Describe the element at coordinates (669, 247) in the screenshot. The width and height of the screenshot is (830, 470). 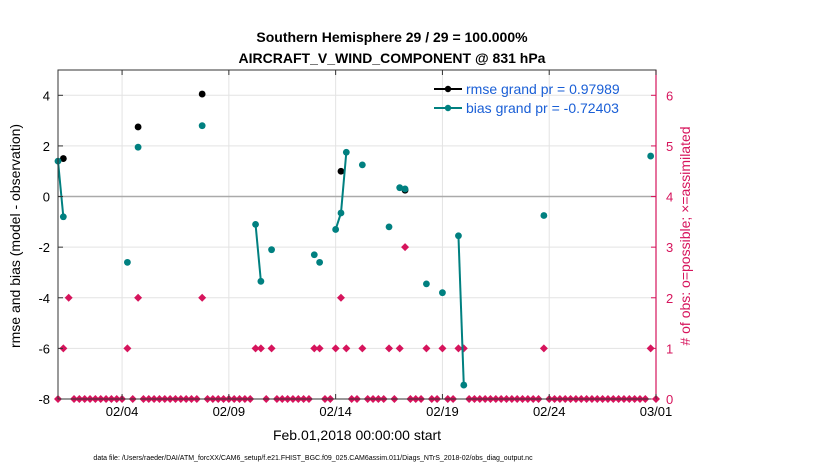
I see `y-right-tick-label: 3` at that location.